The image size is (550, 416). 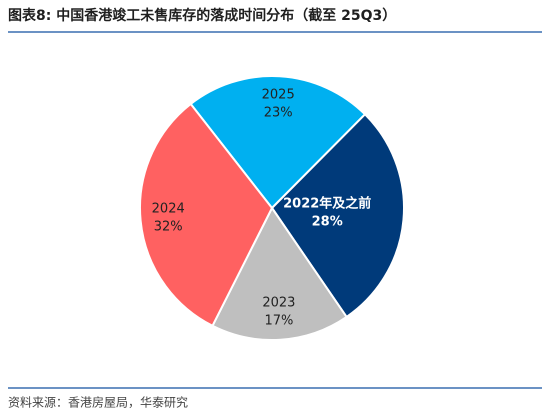 What do you see at coordinates (168, 227) in the screenshot?
I see `slice-value-label: 32%` at bounding box center [168, 227].